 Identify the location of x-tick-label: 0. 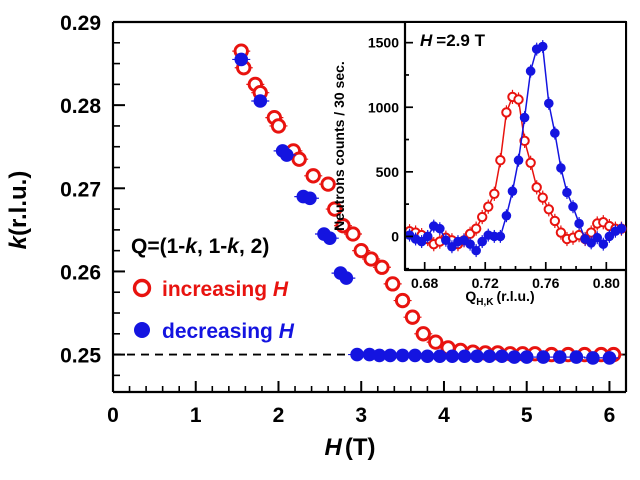
(113, 415).